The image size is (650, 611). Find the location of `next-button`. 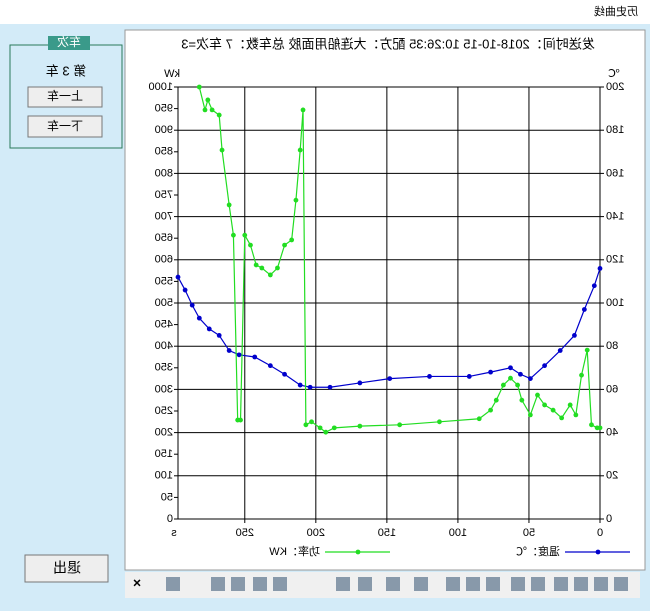

next-button is located at coordinates (65, 126).